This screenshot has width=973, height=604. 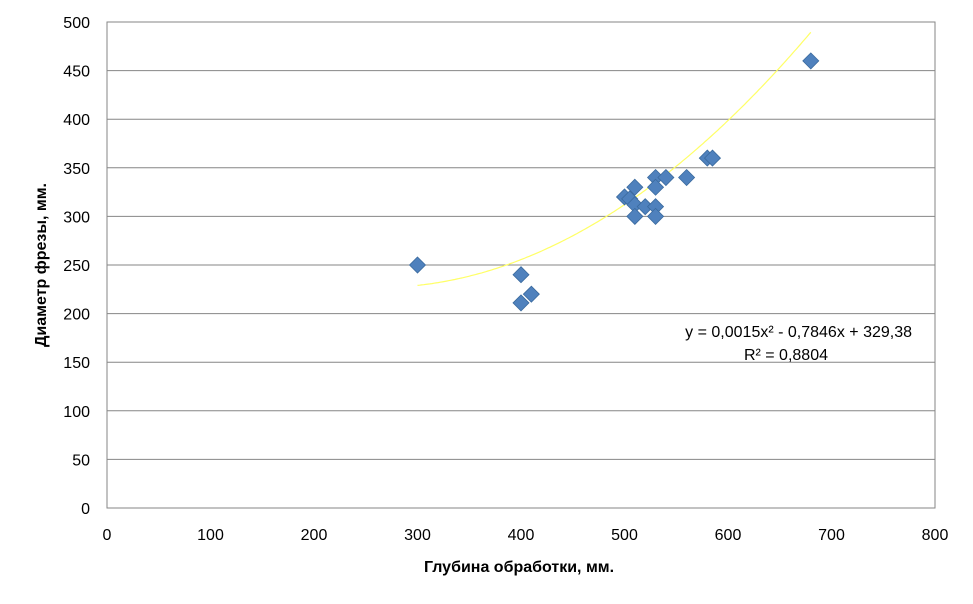 I want to click on y-tick-label: 50, so click(x=81, y=460).